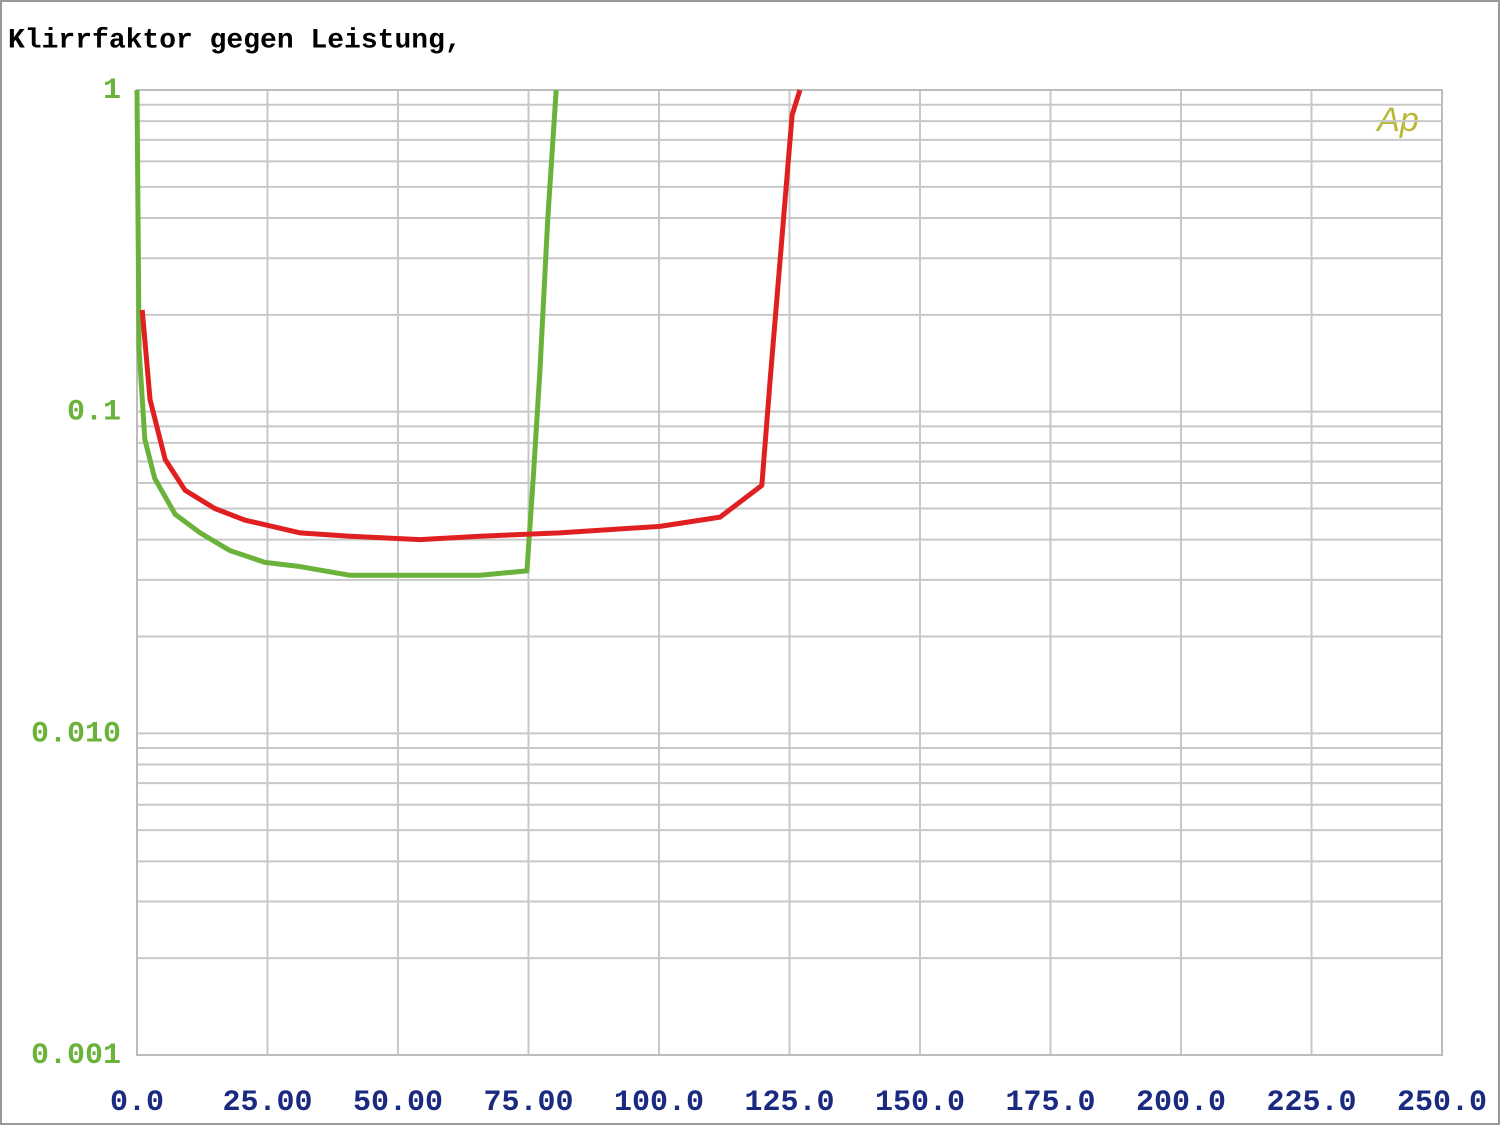 This screenshot has width=1500, height=1125. Describe the element at coordinates (112, 91) in the screenshot. I see `y-tick-label: 1` at that location.